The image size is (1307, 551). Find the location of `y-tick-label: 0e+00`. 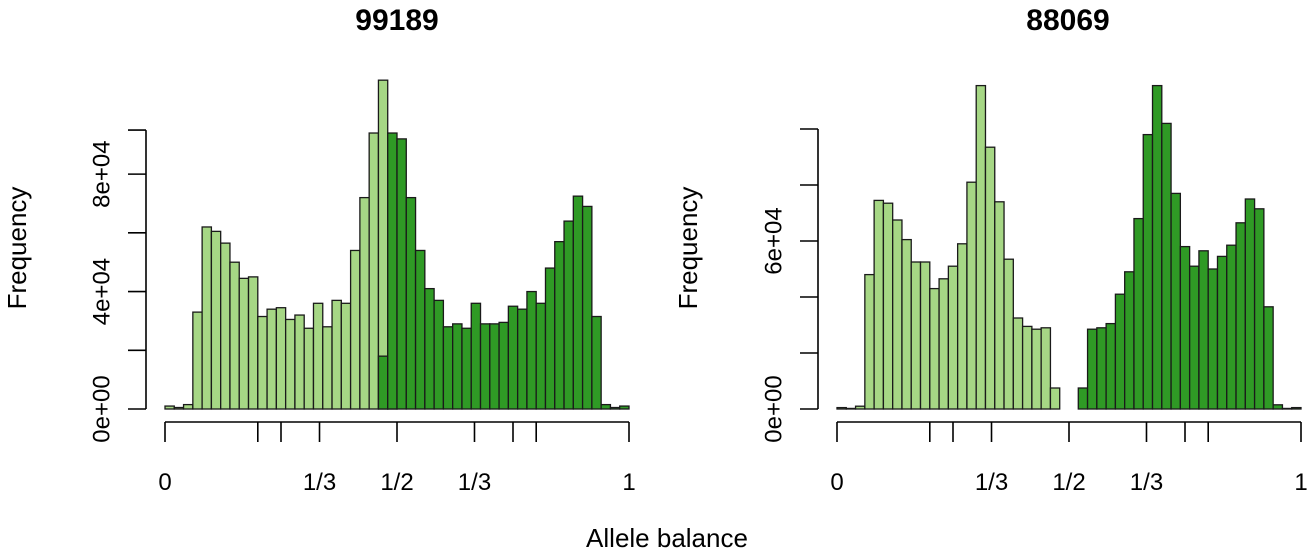

y-tick-label: 0e+00 is located at coordinates (101, 408).